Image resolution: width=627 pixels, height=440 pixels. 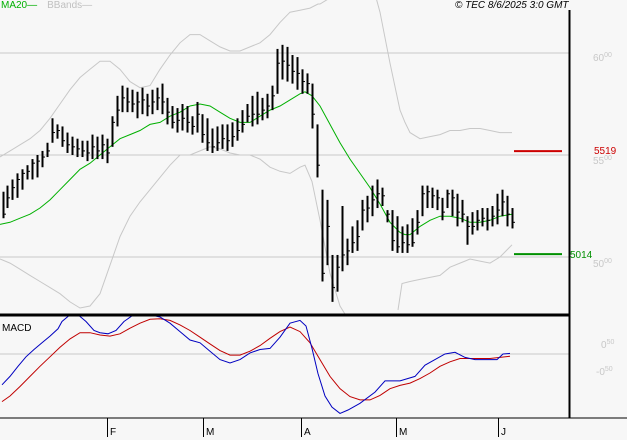 What do you see at coordinates (581, 255) in the screenshot?
I see `support-level-label: 5014` at bounding box center [581, 255].